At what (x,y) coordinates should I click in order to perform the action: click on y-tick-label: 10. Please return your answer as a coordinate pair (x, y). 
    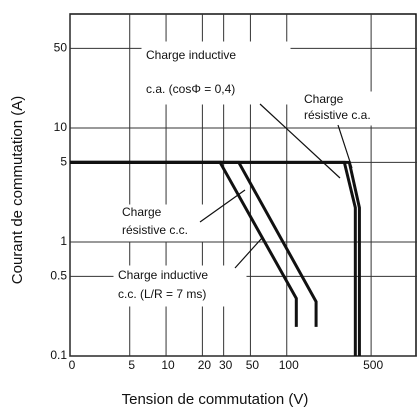
    Looking at the image, I should click on (61, 127).